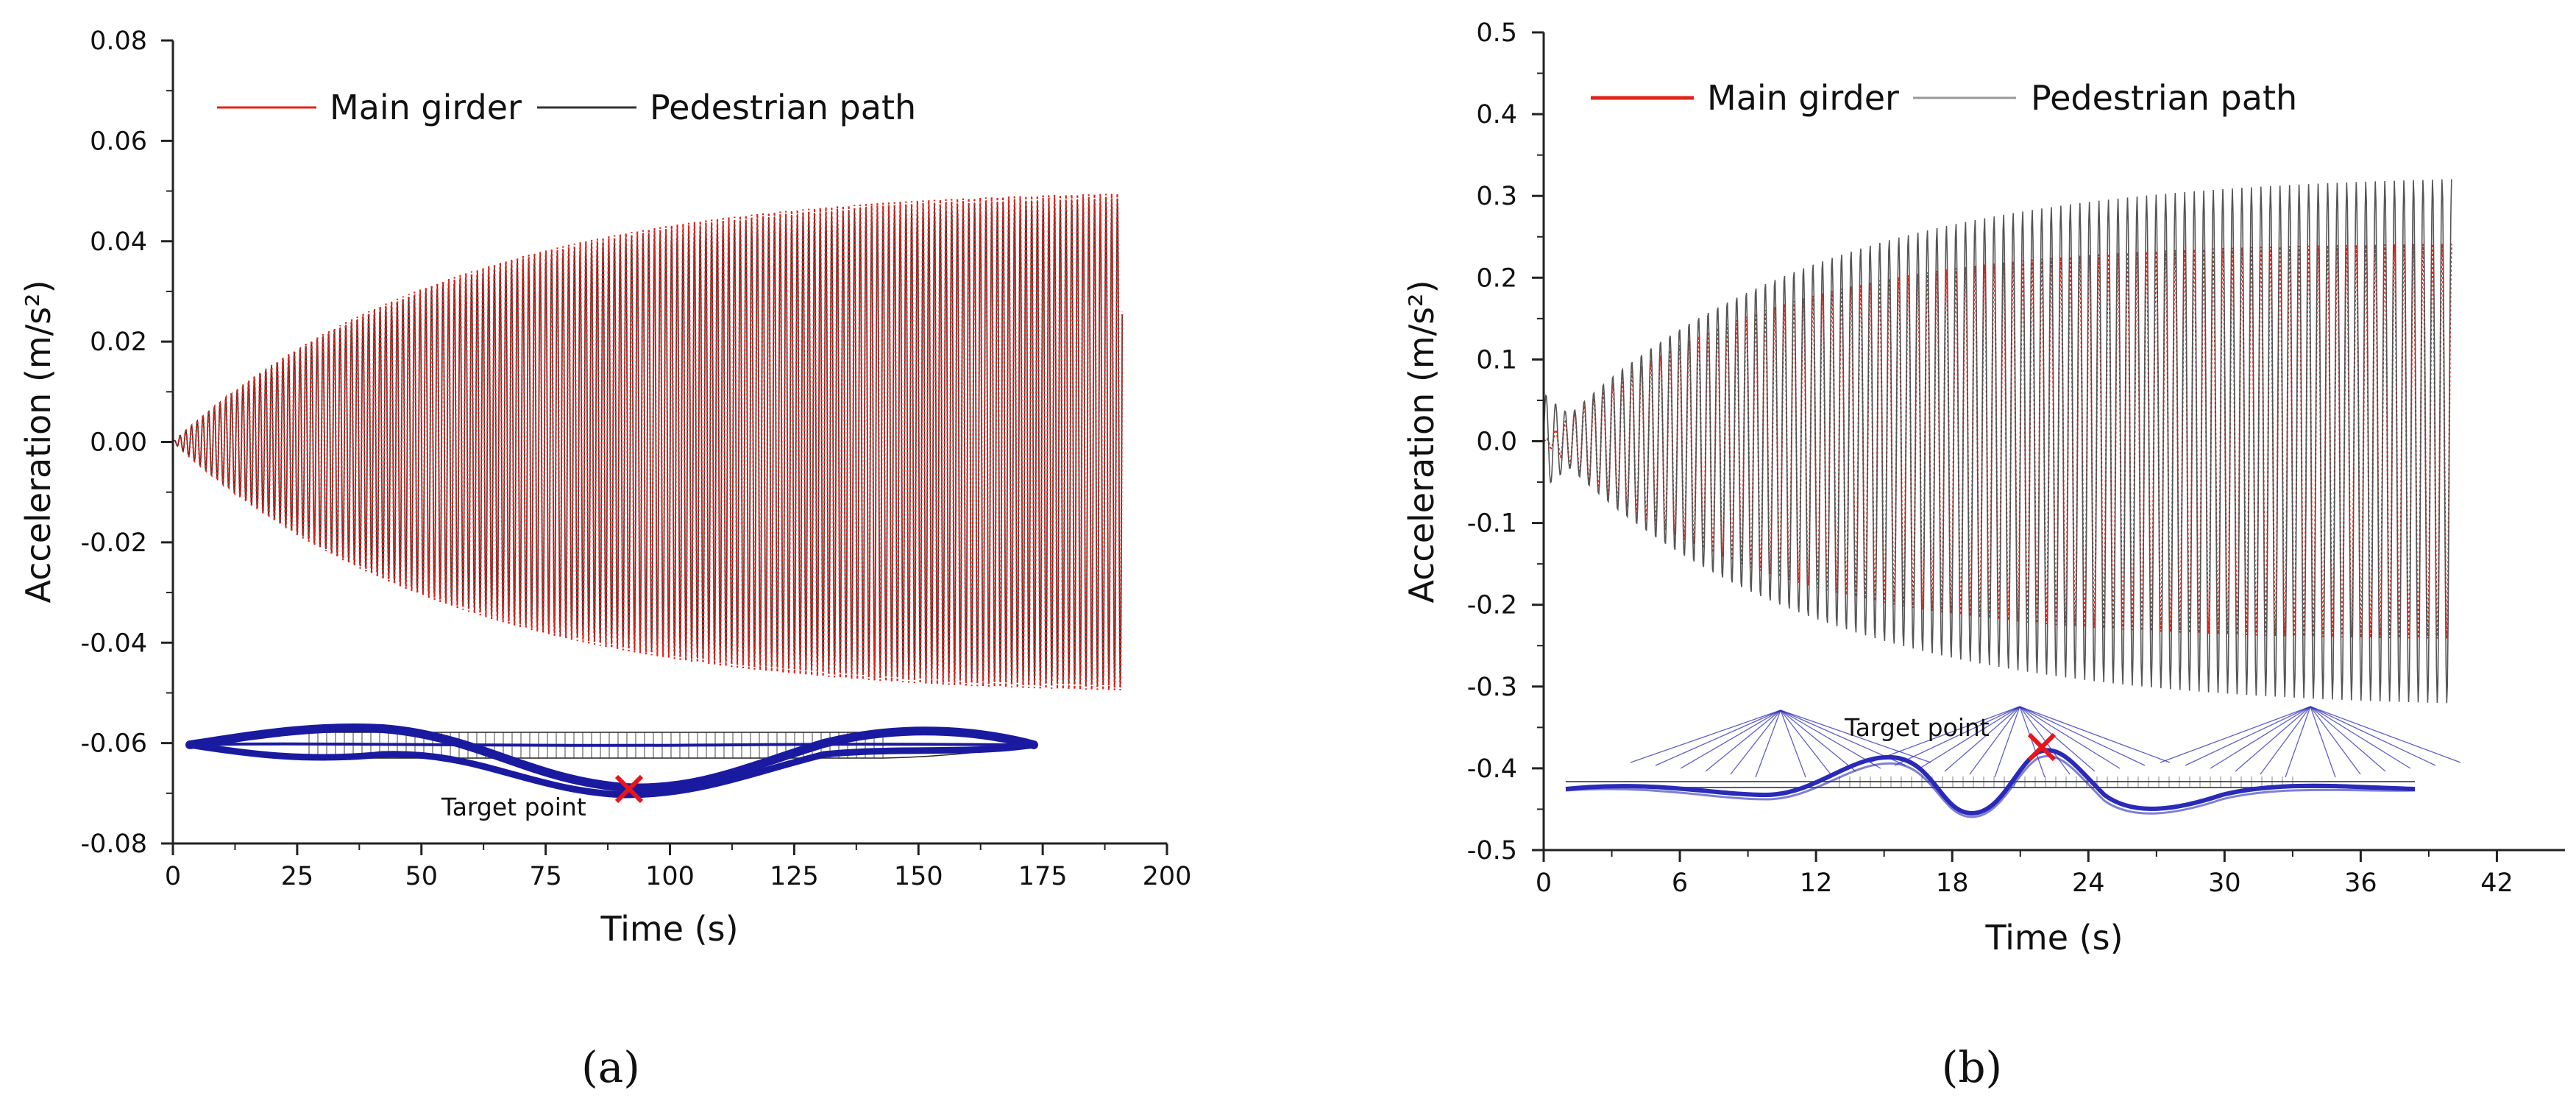 The width and height of the screenshot is (2576, 1104). I want to click on chart-a-xtick-label: 175, so click(1043, 876).